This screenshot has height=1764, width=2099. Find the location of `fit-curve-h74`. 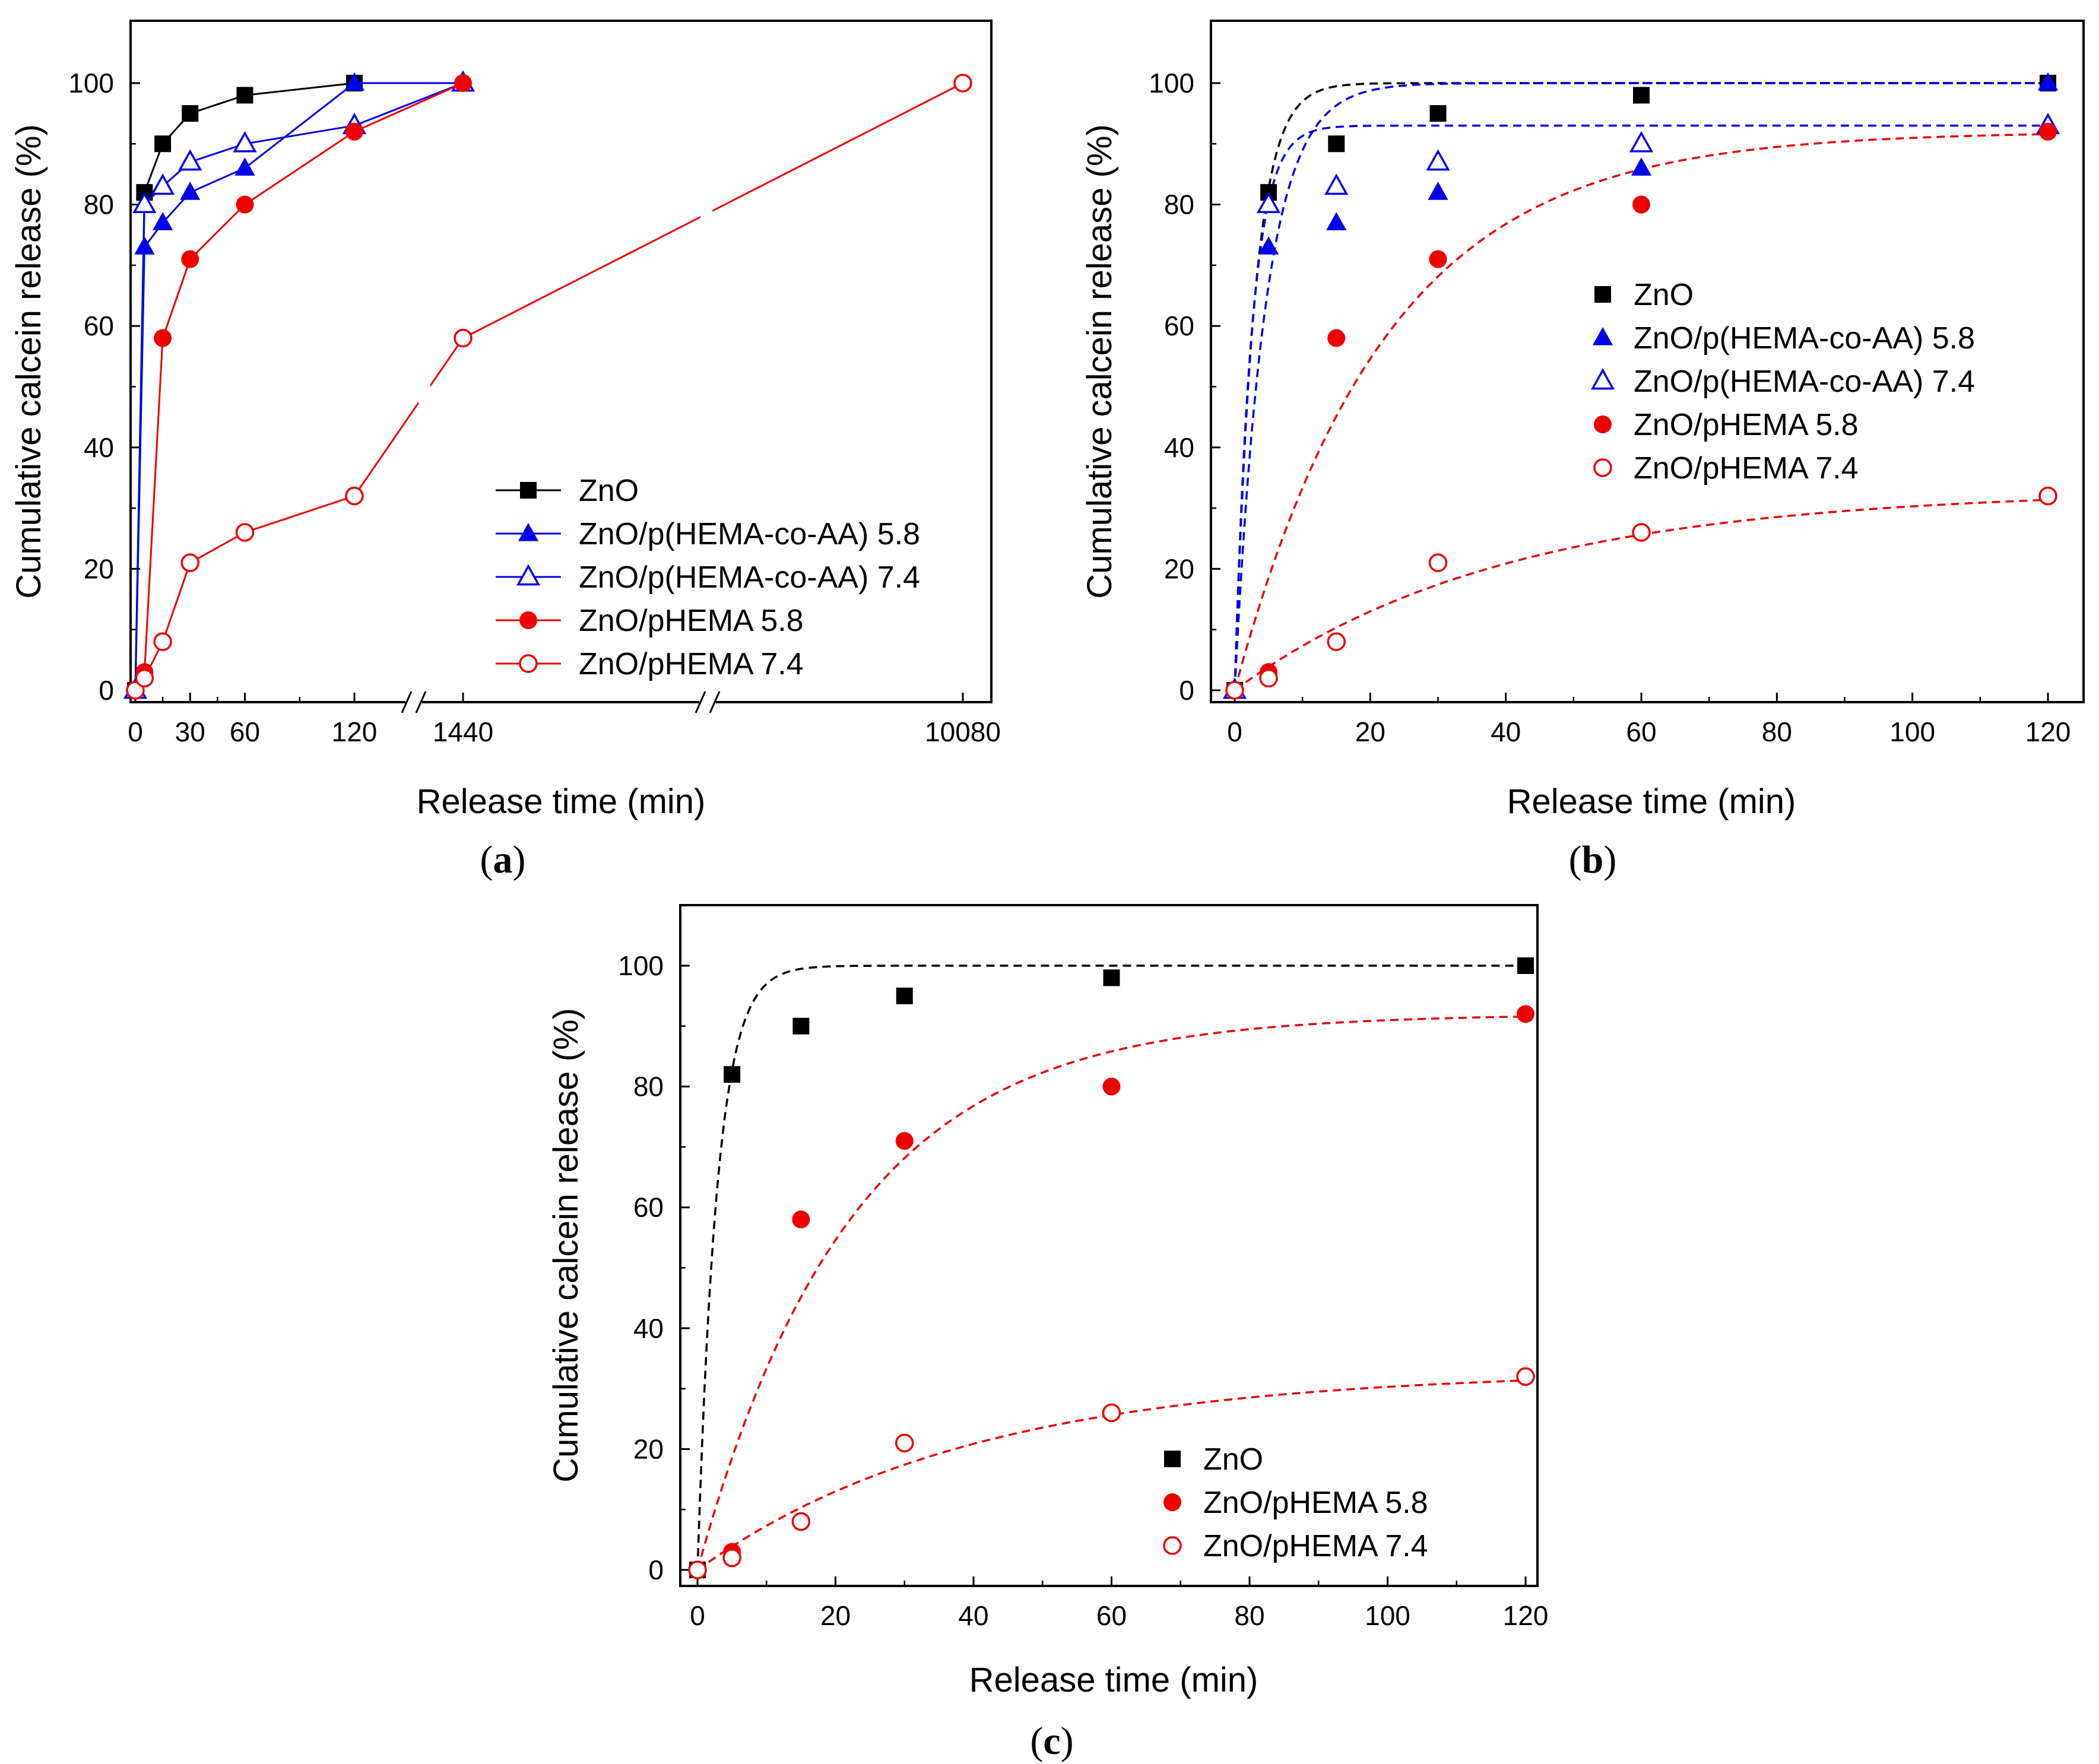

fit-curve-h74 is located at coordinates (1111, 1475).